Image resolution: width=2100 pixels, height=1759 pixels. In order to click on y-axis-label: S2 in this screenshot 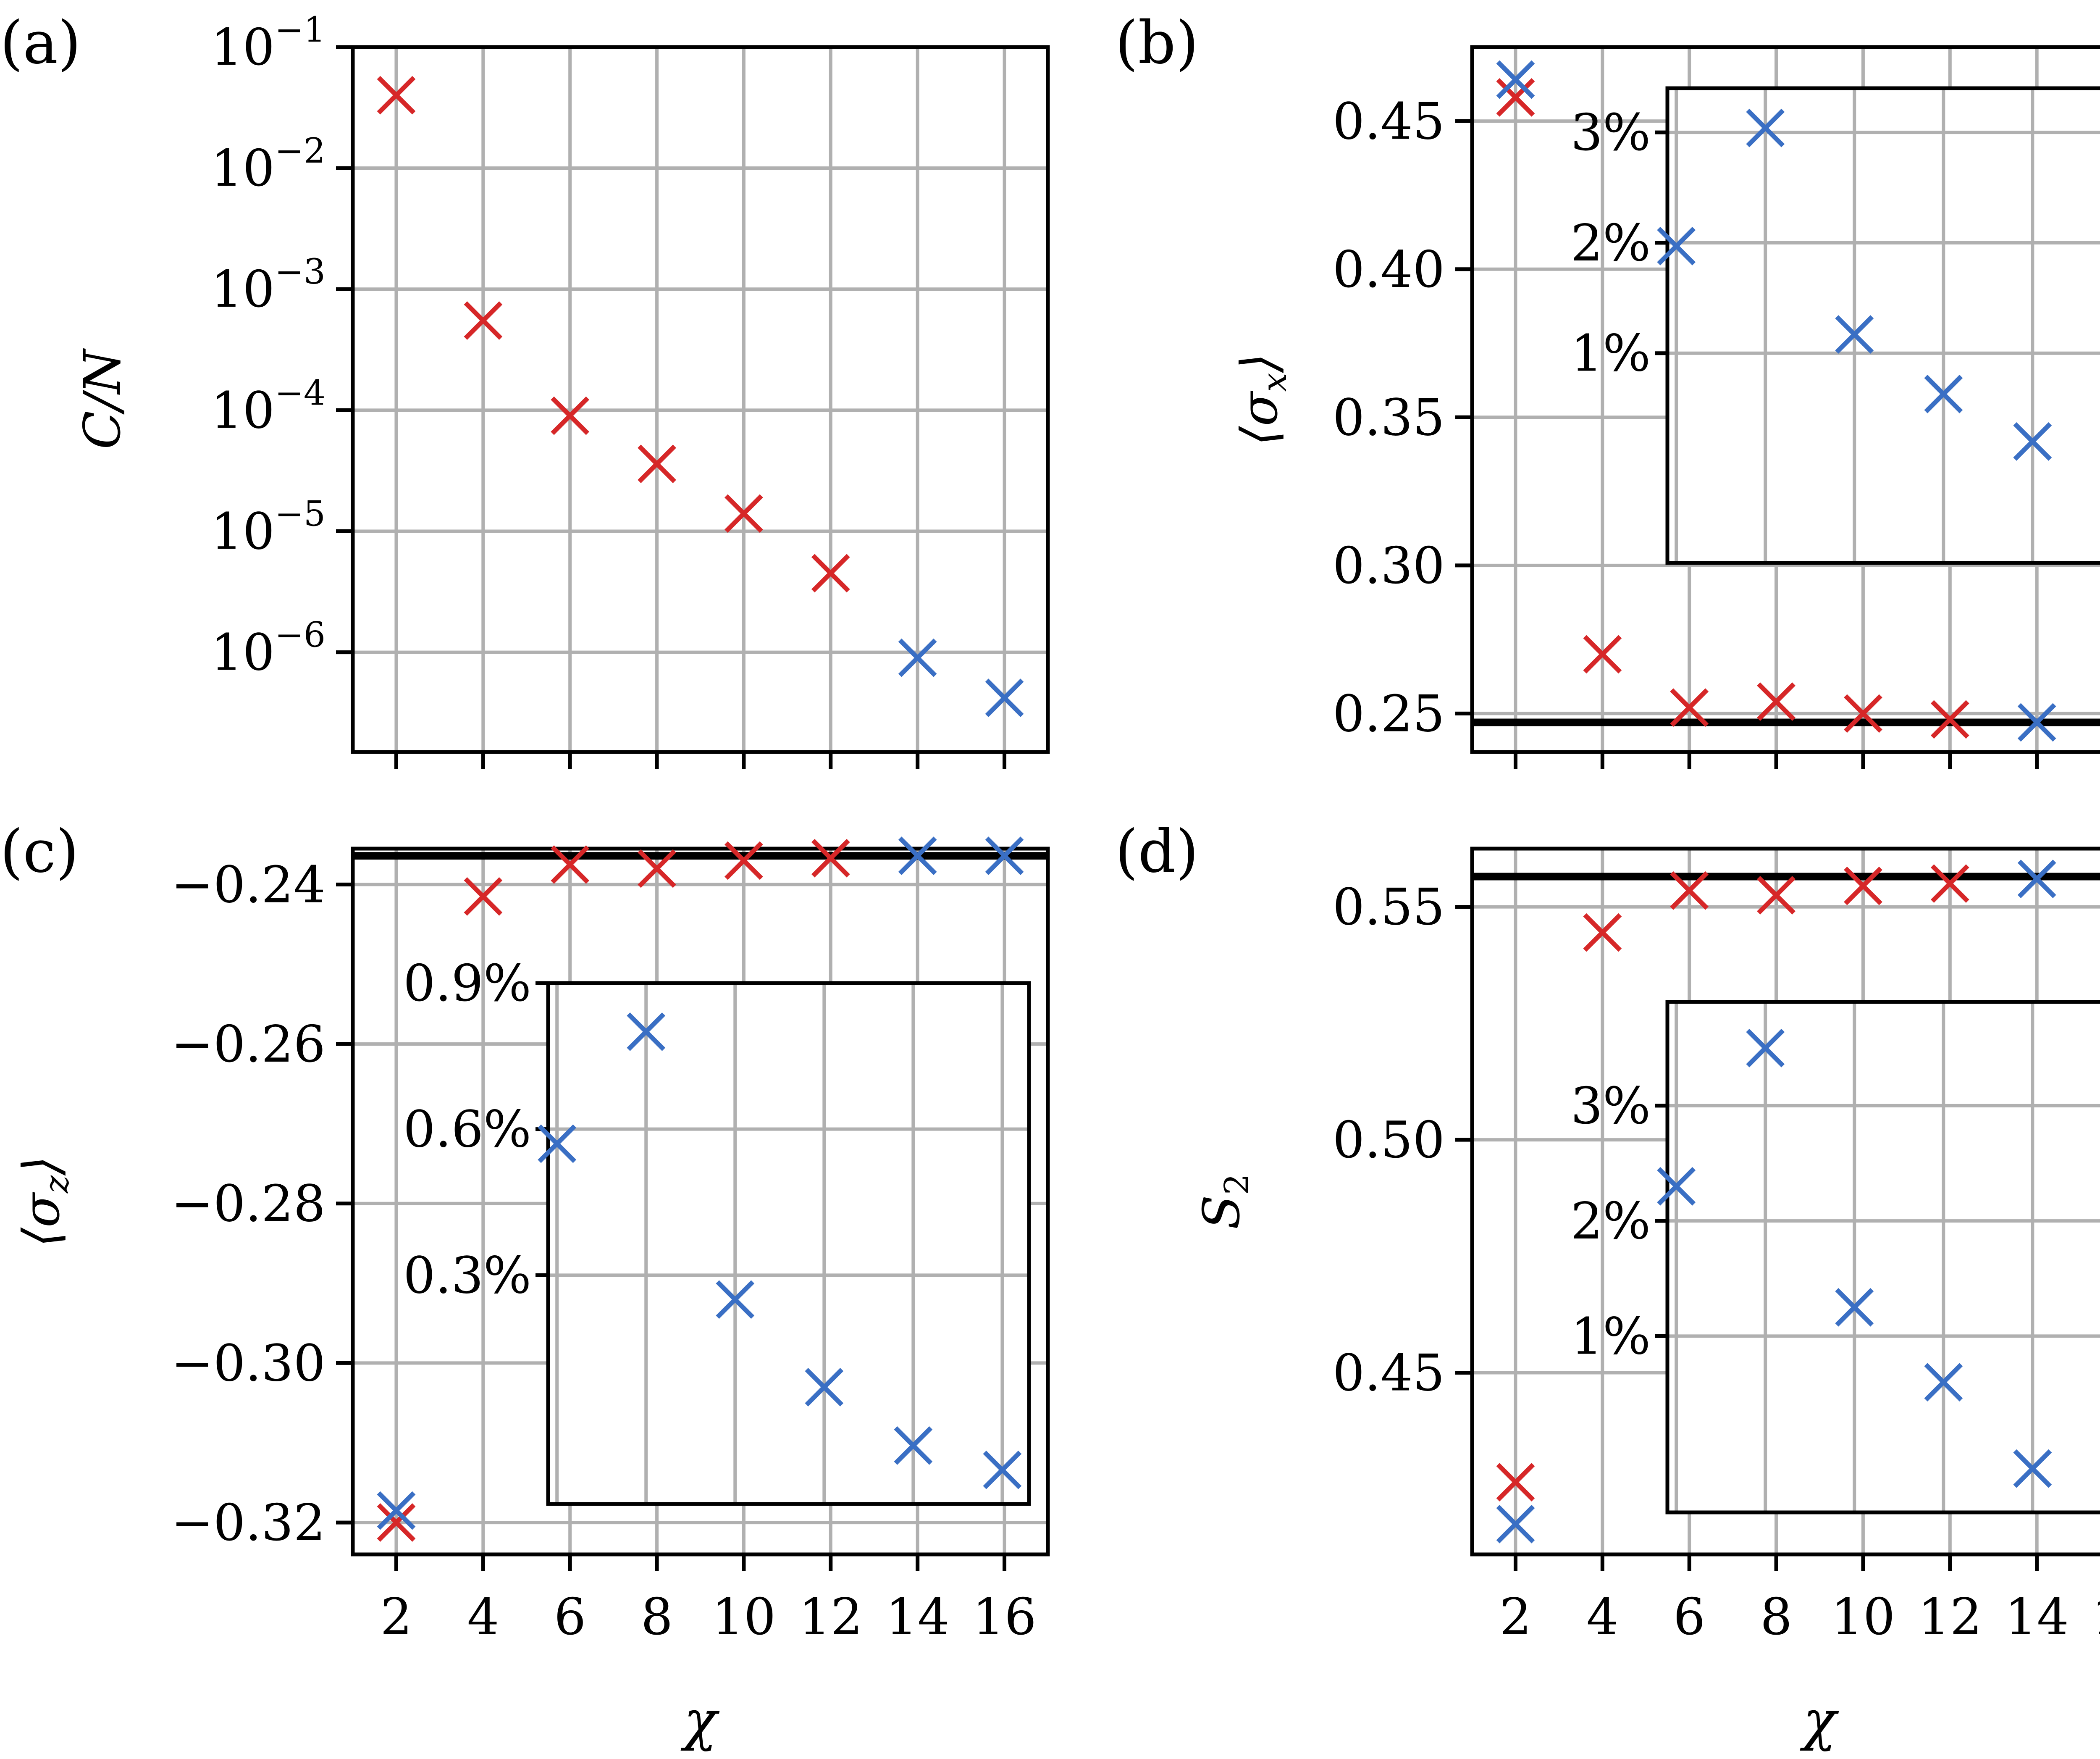, I will do `click(1224, 1201)`.